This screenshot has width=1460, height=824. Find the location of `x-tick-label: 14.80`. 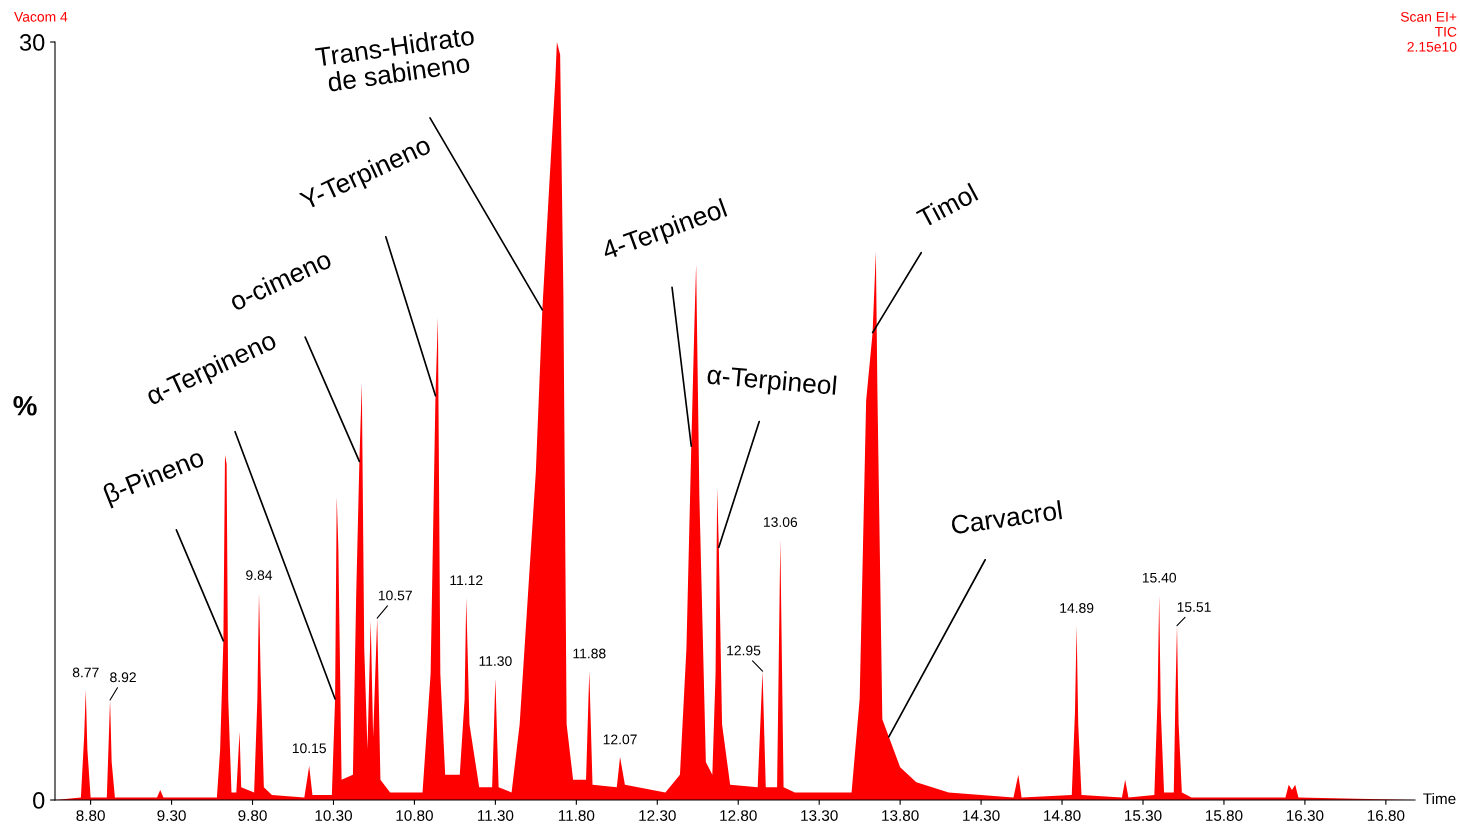

x-tick-label: 14.80 is located at coordinates (1062, 815).